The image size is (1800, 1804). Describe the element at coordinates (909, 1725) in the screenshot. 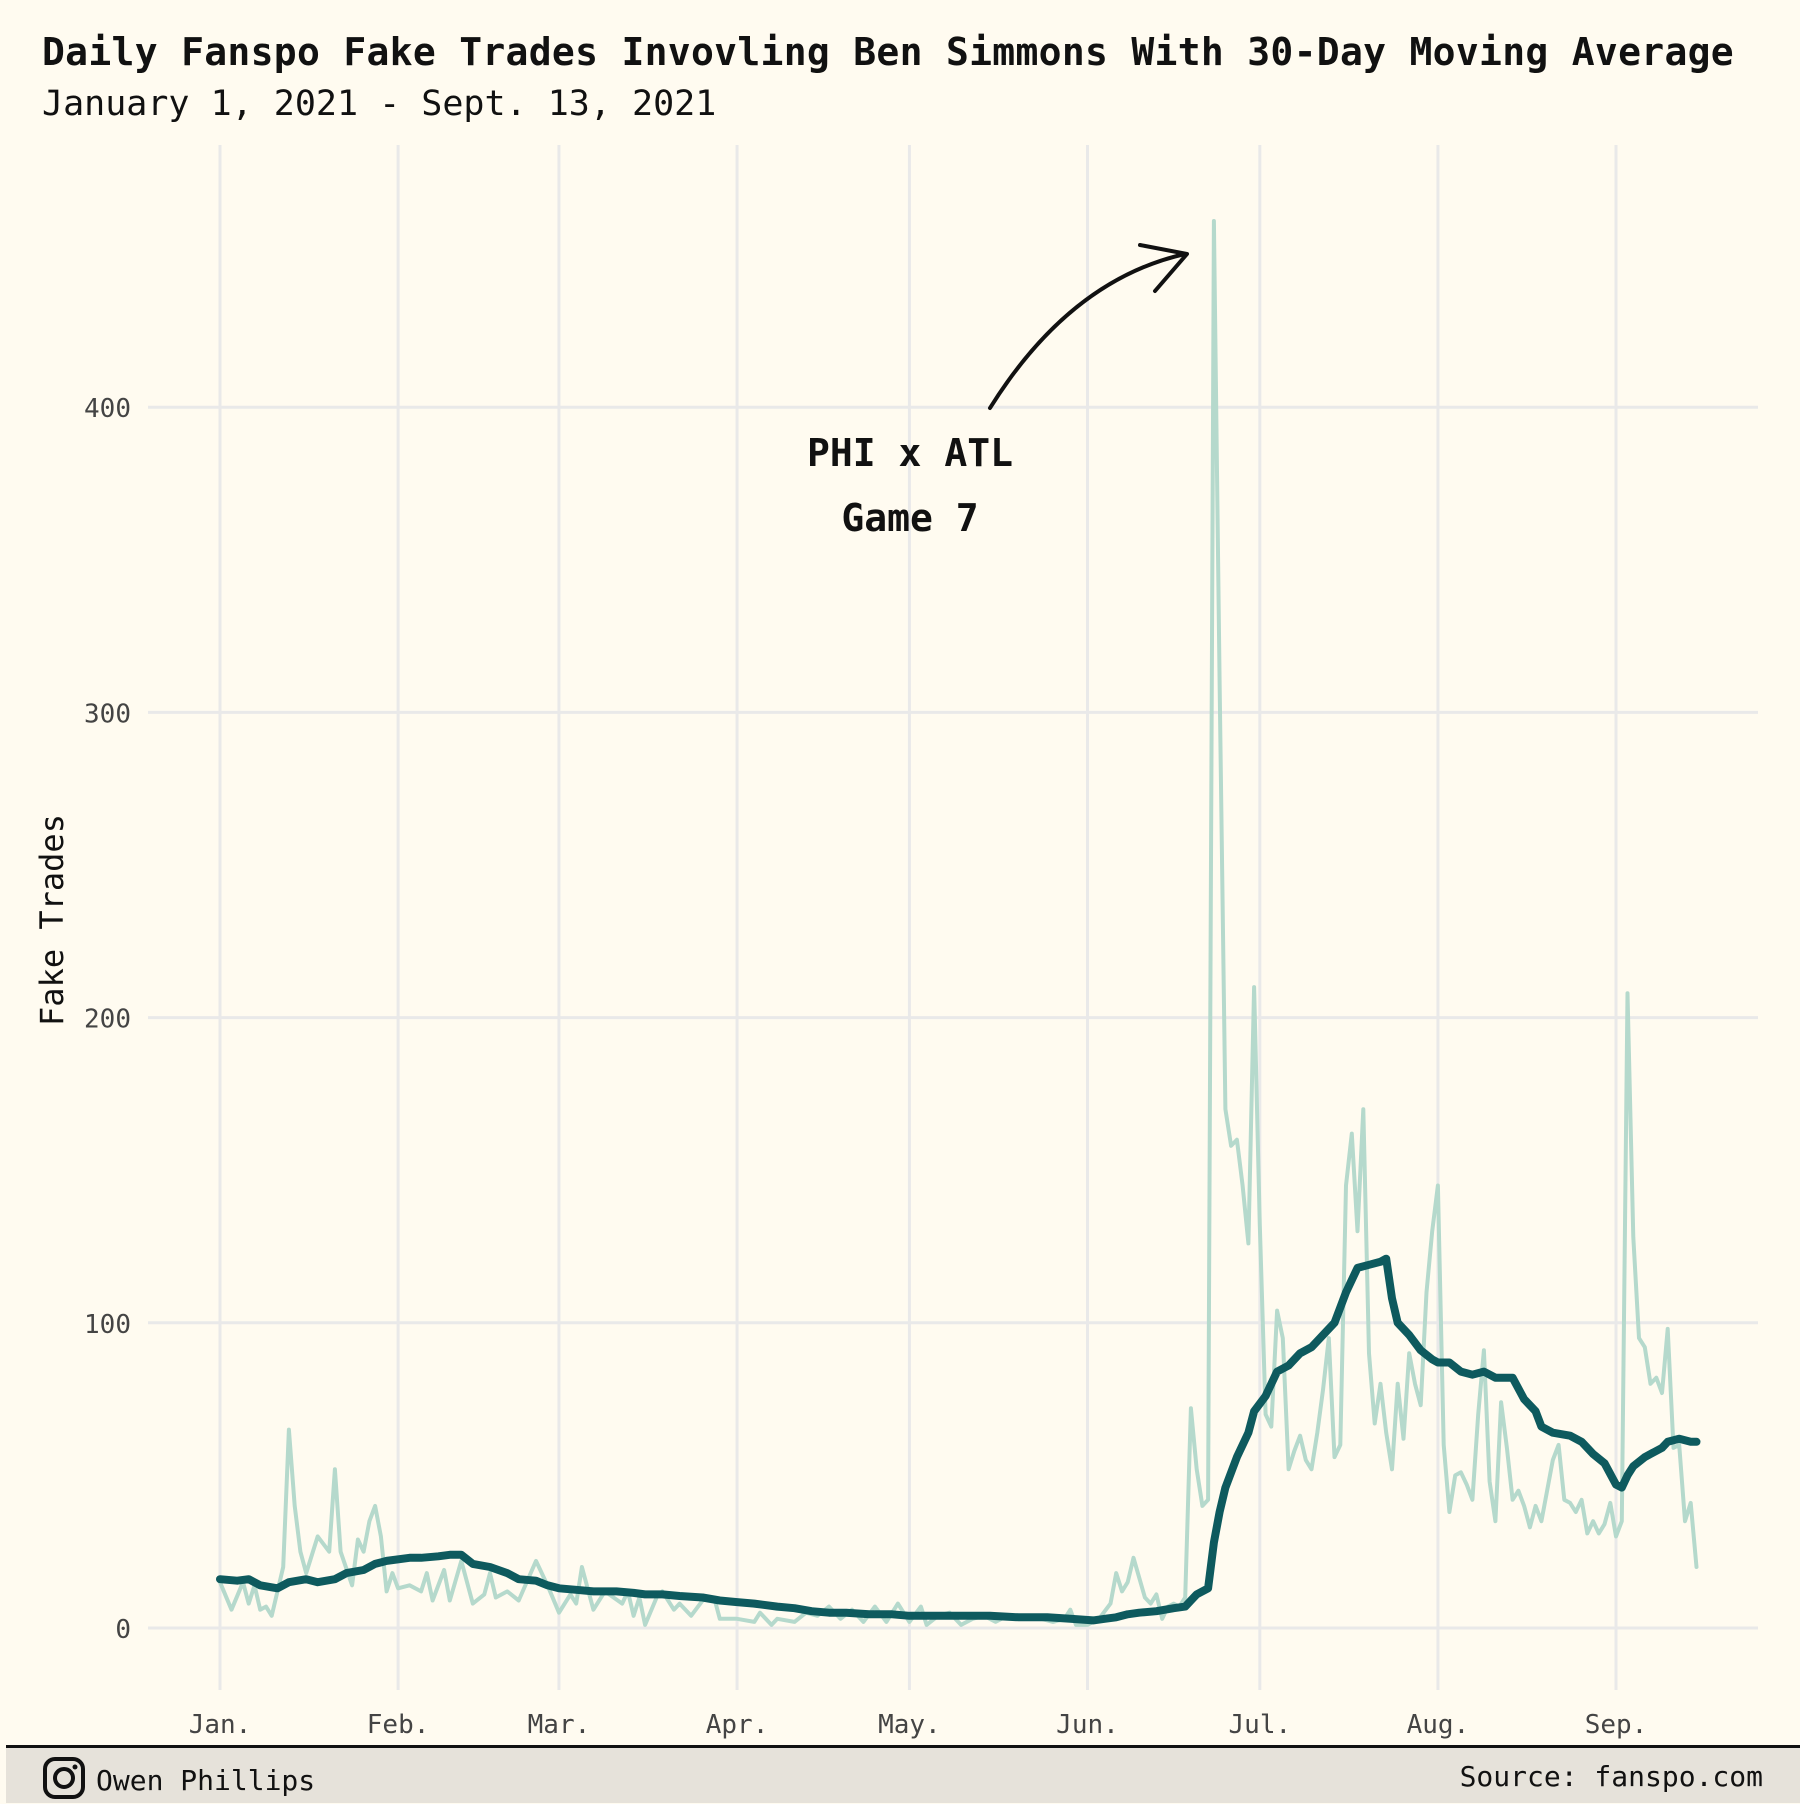

I see `x-tick-label: May.` at that location.